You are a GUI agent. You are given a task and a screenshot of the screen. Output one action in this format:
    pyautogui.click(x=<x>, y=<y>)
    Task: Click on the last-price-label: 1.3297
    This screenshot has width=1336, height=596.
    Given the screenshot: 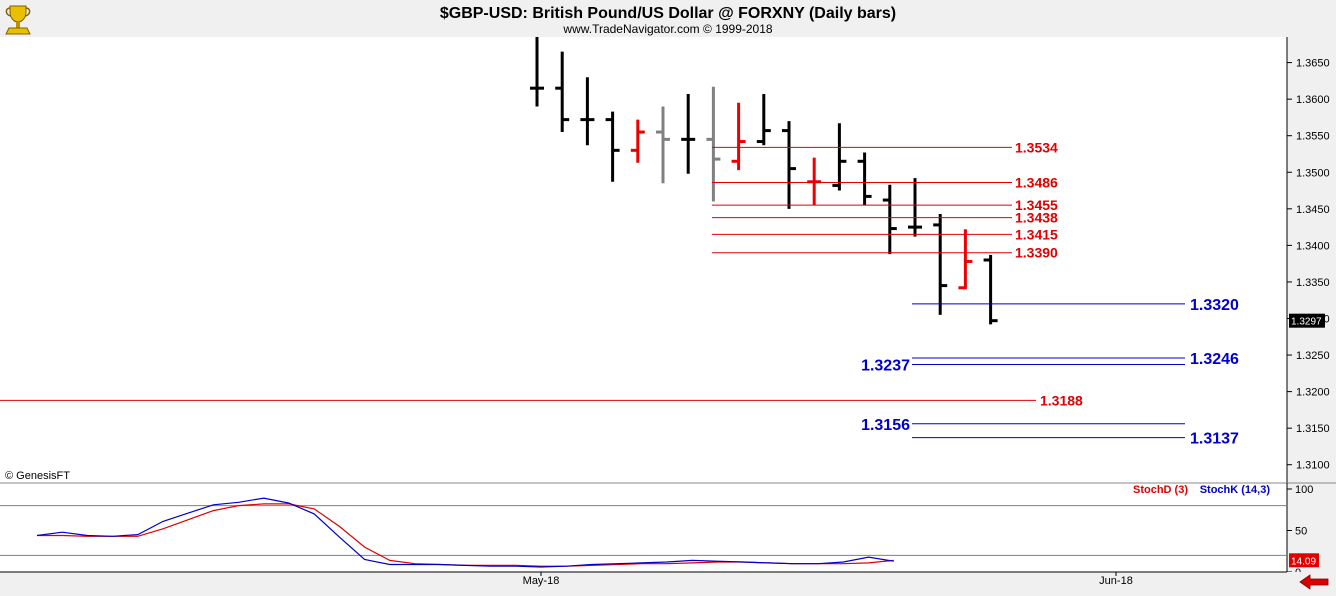 What is the action you would take?
    pyautogui.click(x=1306, y=322)
    